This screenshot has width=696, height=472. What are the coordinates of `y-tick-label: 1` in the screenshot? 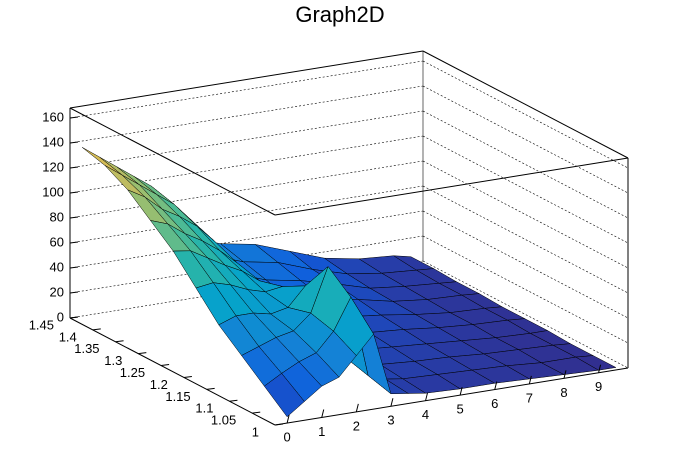 It's located at (255, 431).